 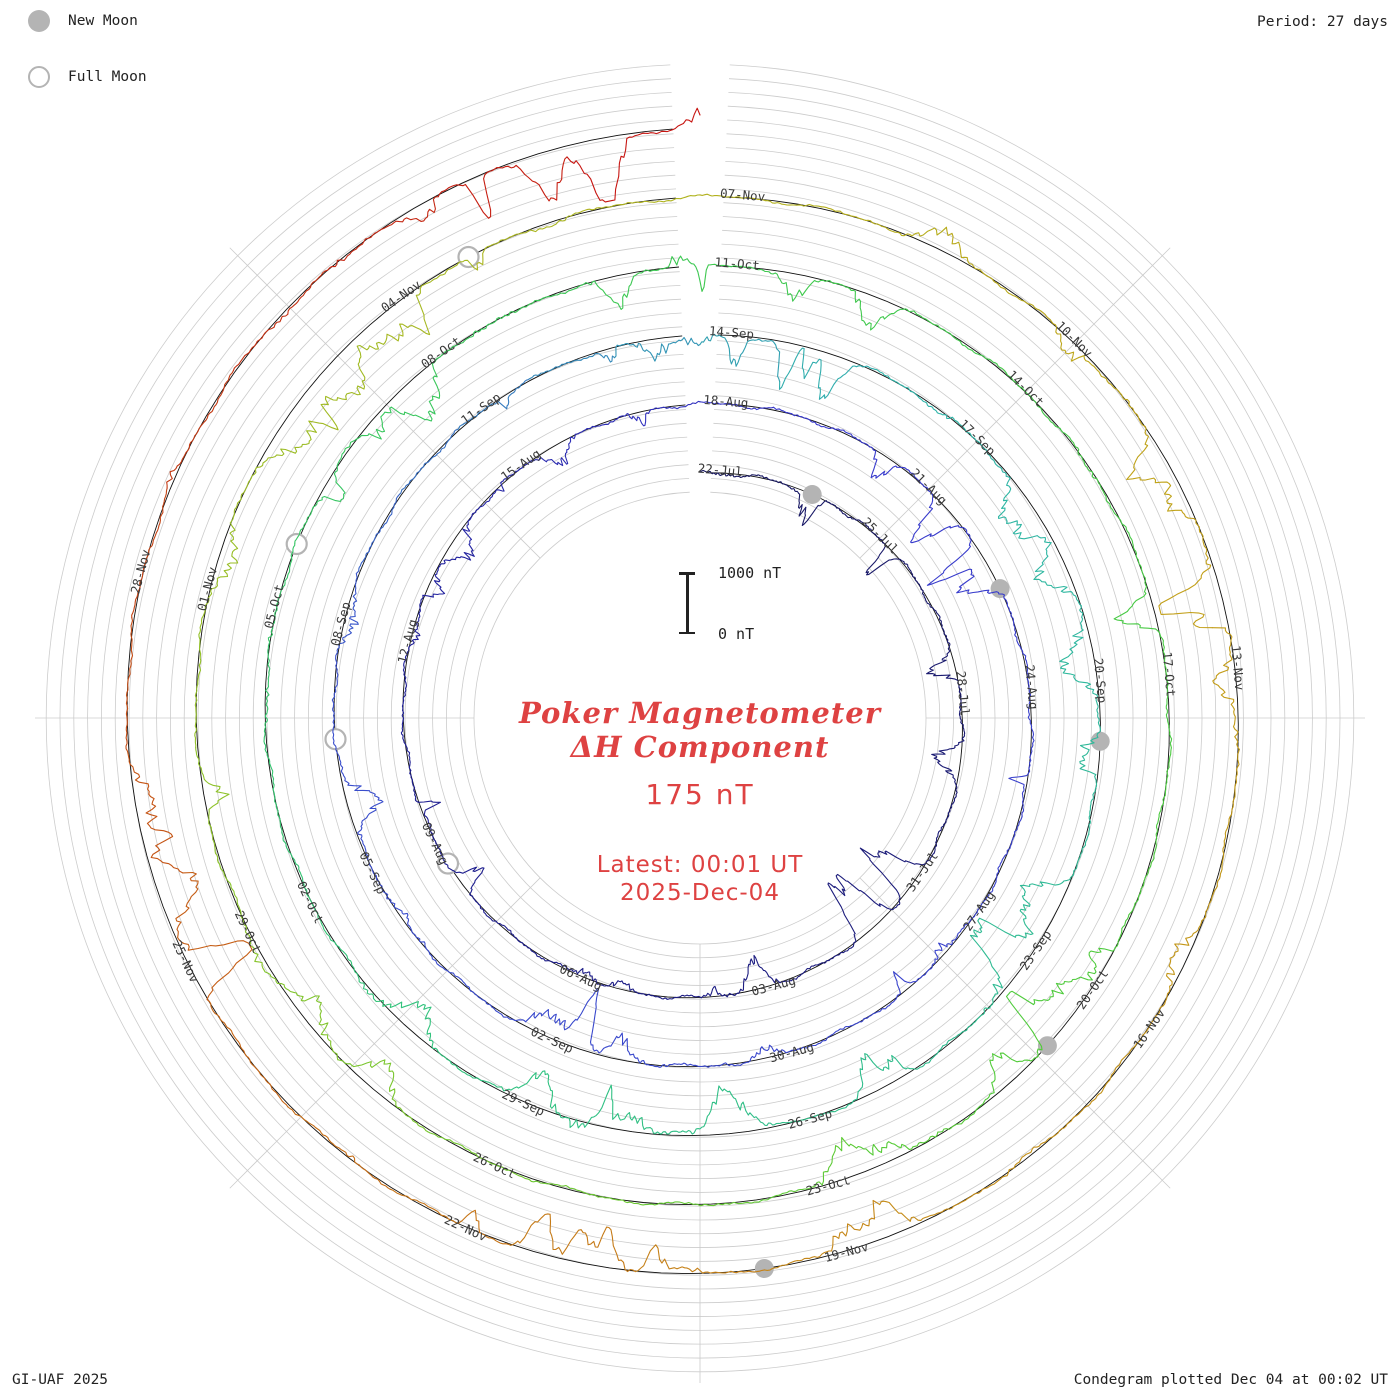 I want to click on scale-max-label: 1000 nT, so click(x=750, y=573).